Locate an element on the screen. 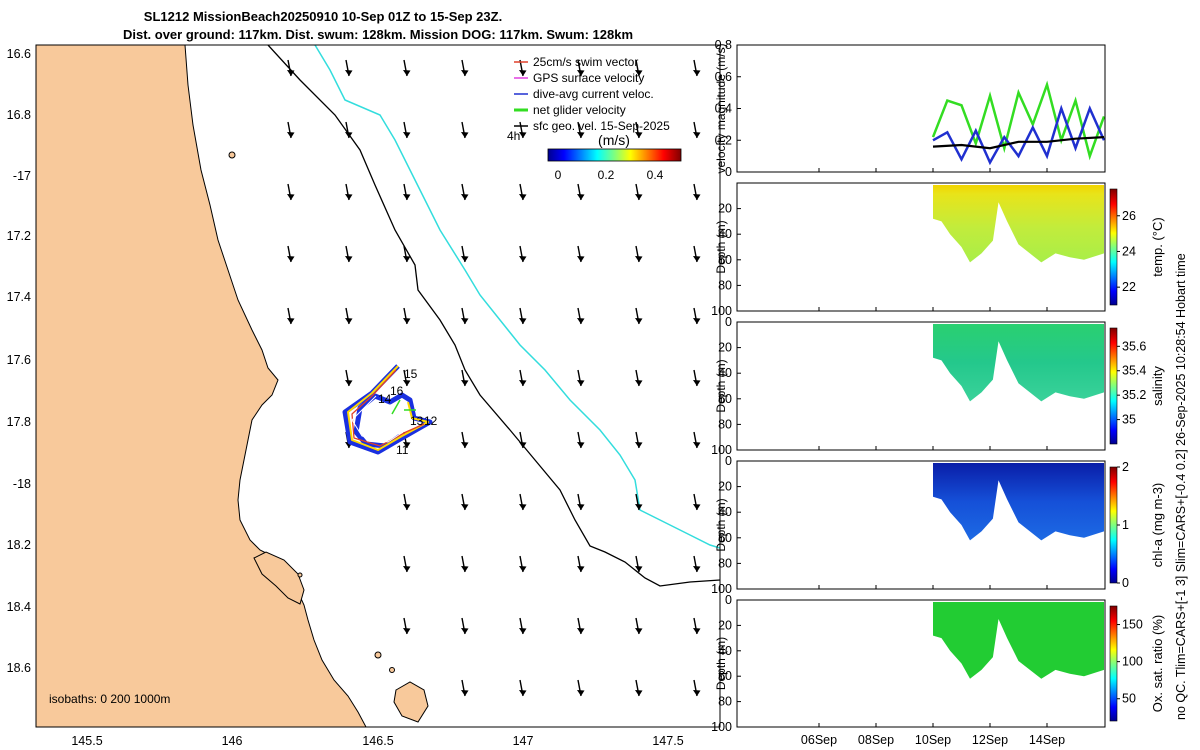  x-tick-label: 147 is located at coordinates (523, 741).